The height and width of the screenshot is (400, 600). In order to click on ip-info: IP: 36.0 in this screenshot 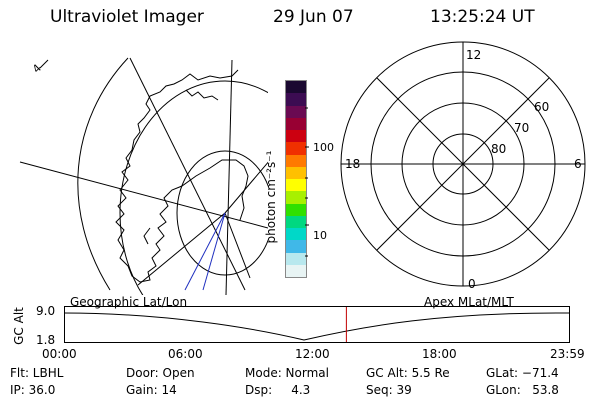, I will do `click(33, 390)`.